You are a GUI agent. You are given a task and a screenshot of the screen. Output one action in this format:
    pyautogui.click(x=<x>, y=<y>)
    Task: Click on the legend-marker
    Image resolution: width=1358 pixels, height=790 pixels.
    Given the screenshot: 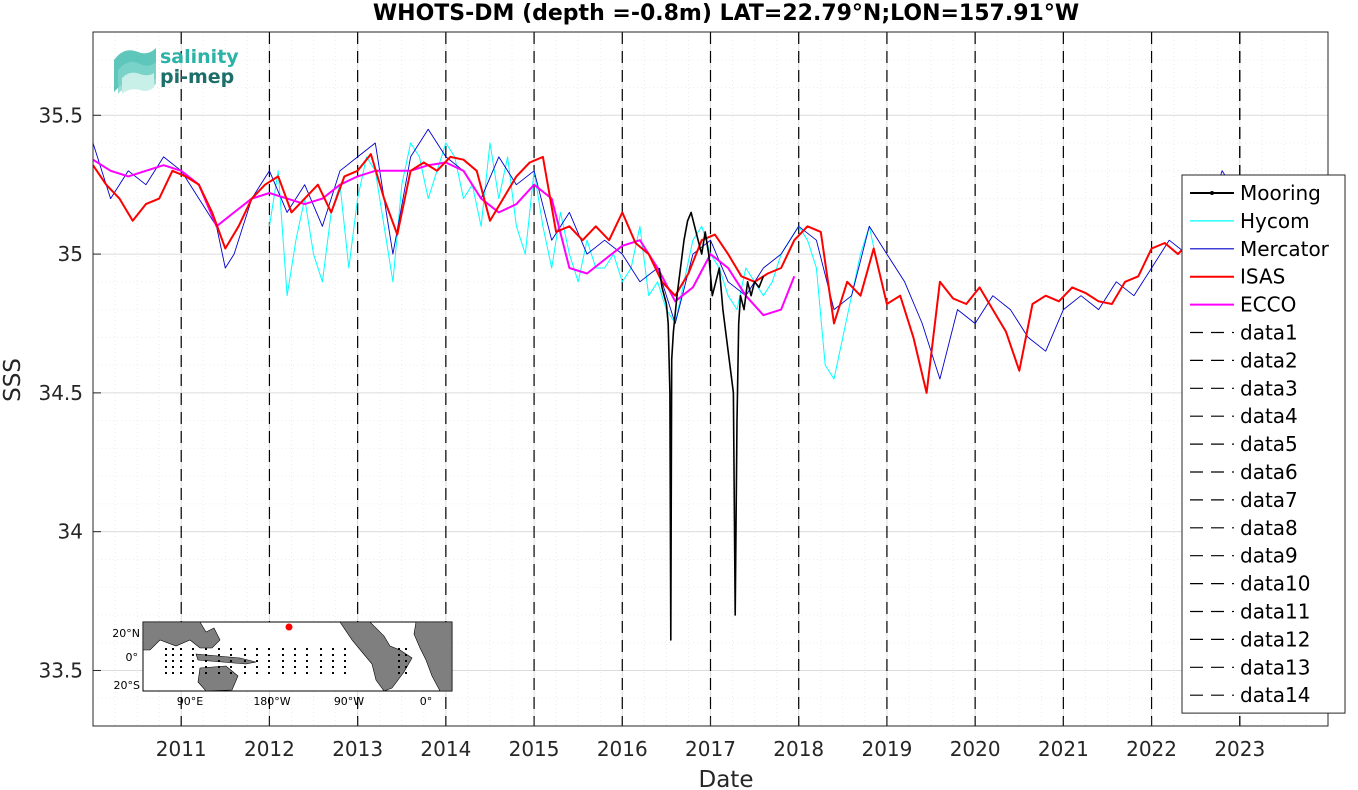 What is the action you would take?
    pyautogui.click(x=1212, y=193)
    